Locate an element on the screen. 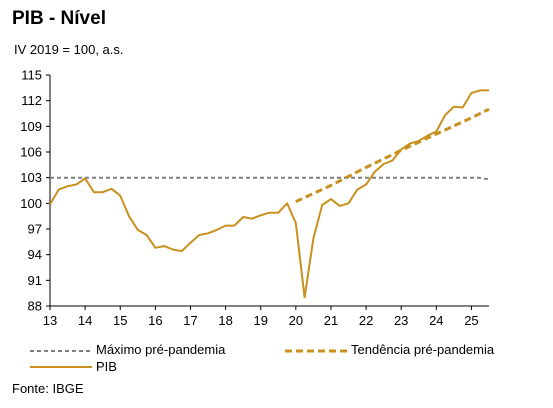  legend-label-pib: PIB is located at coordinates (106, 366).